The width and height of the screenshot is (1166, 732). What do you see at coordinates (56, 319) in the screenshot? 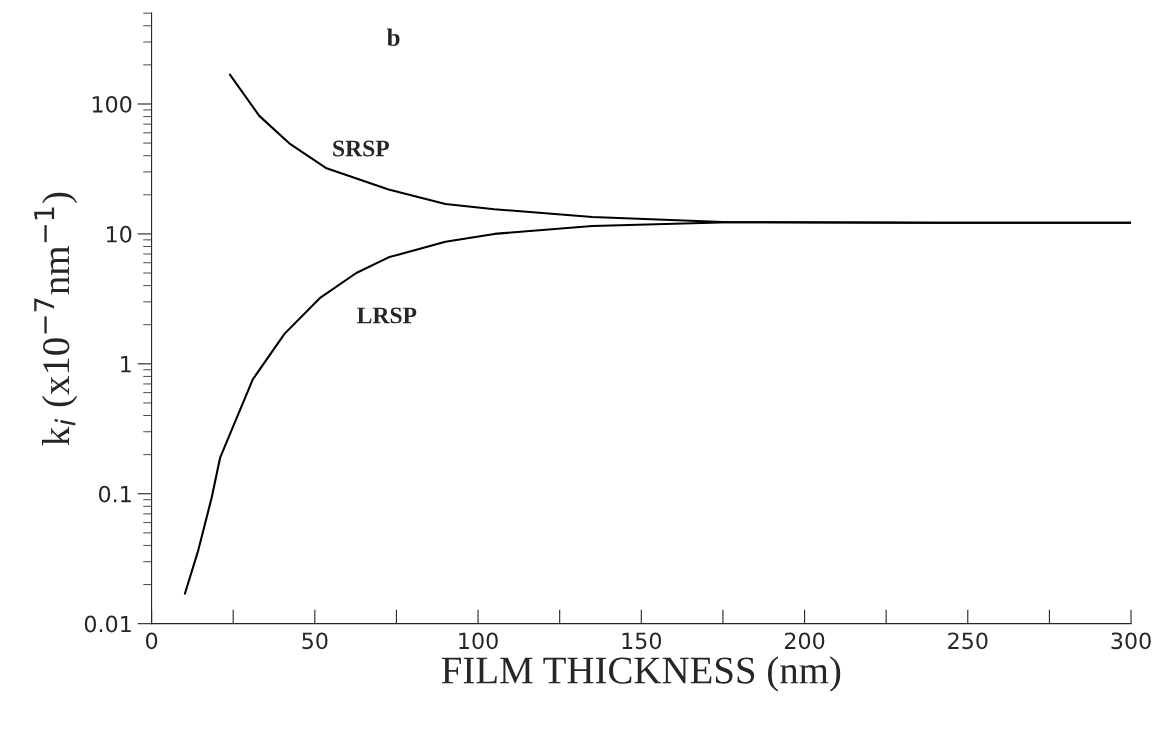
I see `y-axis-title: k$_{i}$ (x10$^{−7}$nm$^{−1}$)` at bounding box center [56, 319].